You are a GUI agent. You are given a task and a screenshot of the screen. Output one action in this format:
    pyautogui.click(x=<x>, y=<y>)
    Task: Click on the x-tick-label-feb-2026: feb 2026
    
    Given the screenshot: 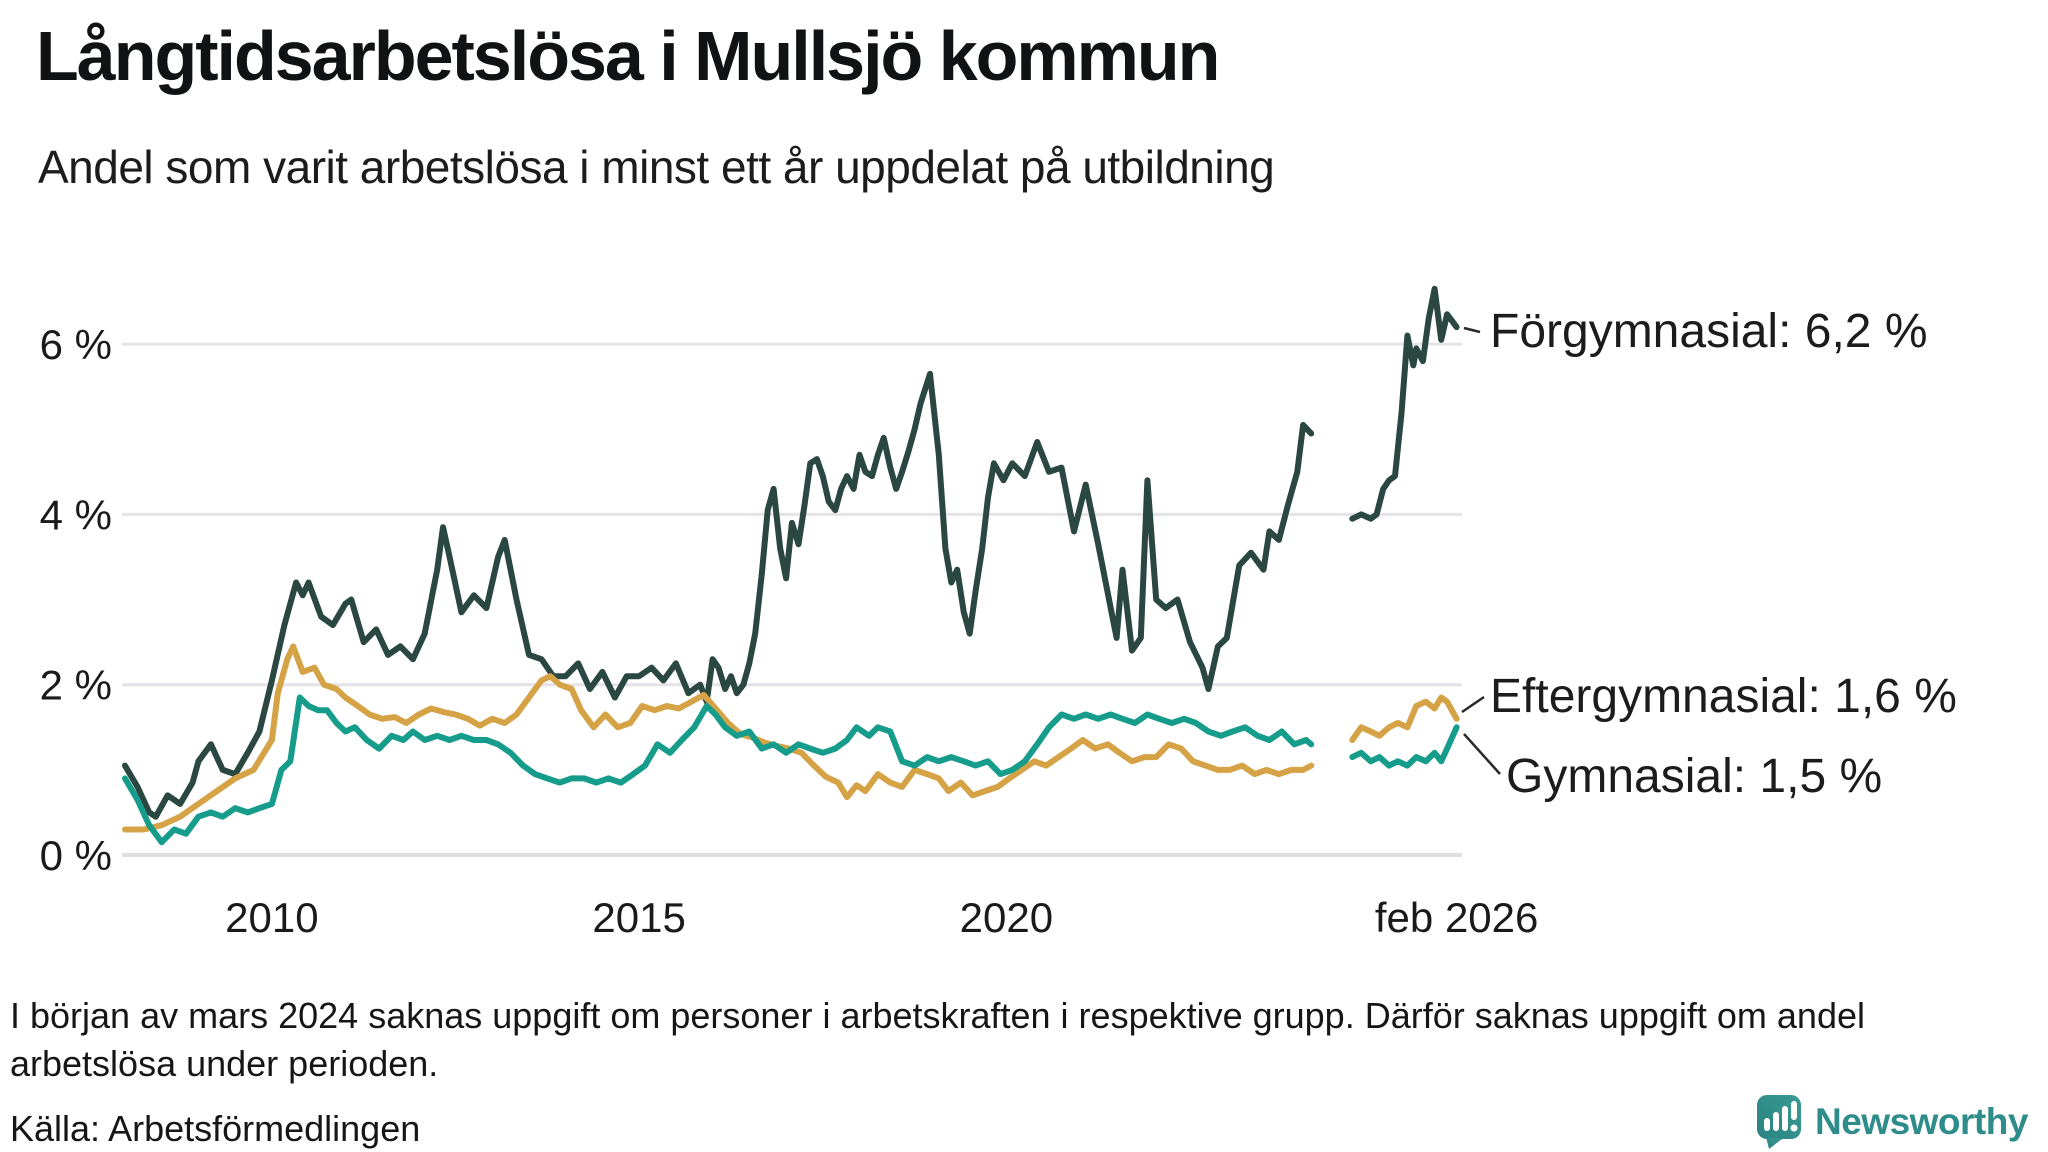 What is the action you would take?
    pyautogui.click(x=1457, y=917)
    